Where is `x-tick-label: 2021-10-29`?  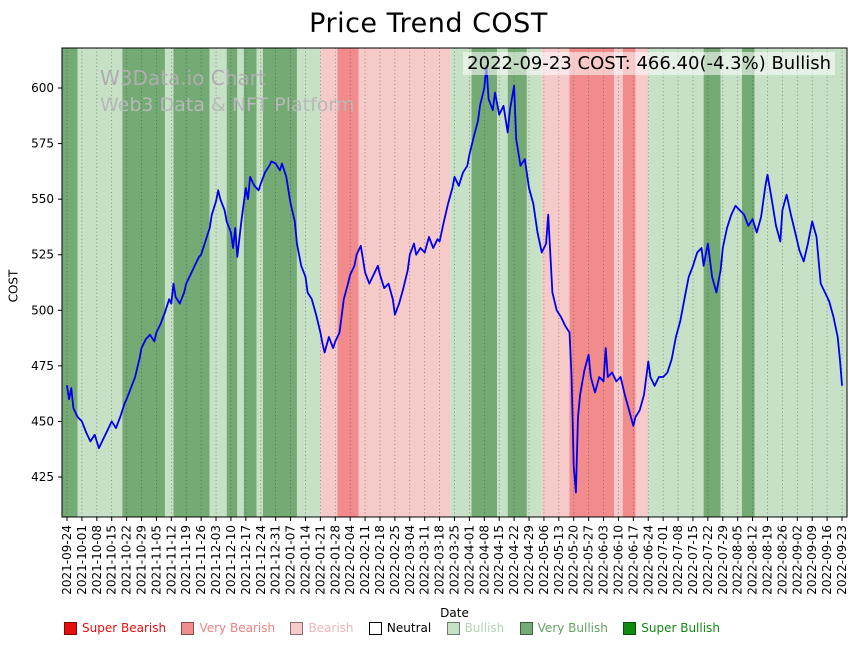
x-tick-label: 2021-10-29 is located at coordinates (142, 560).